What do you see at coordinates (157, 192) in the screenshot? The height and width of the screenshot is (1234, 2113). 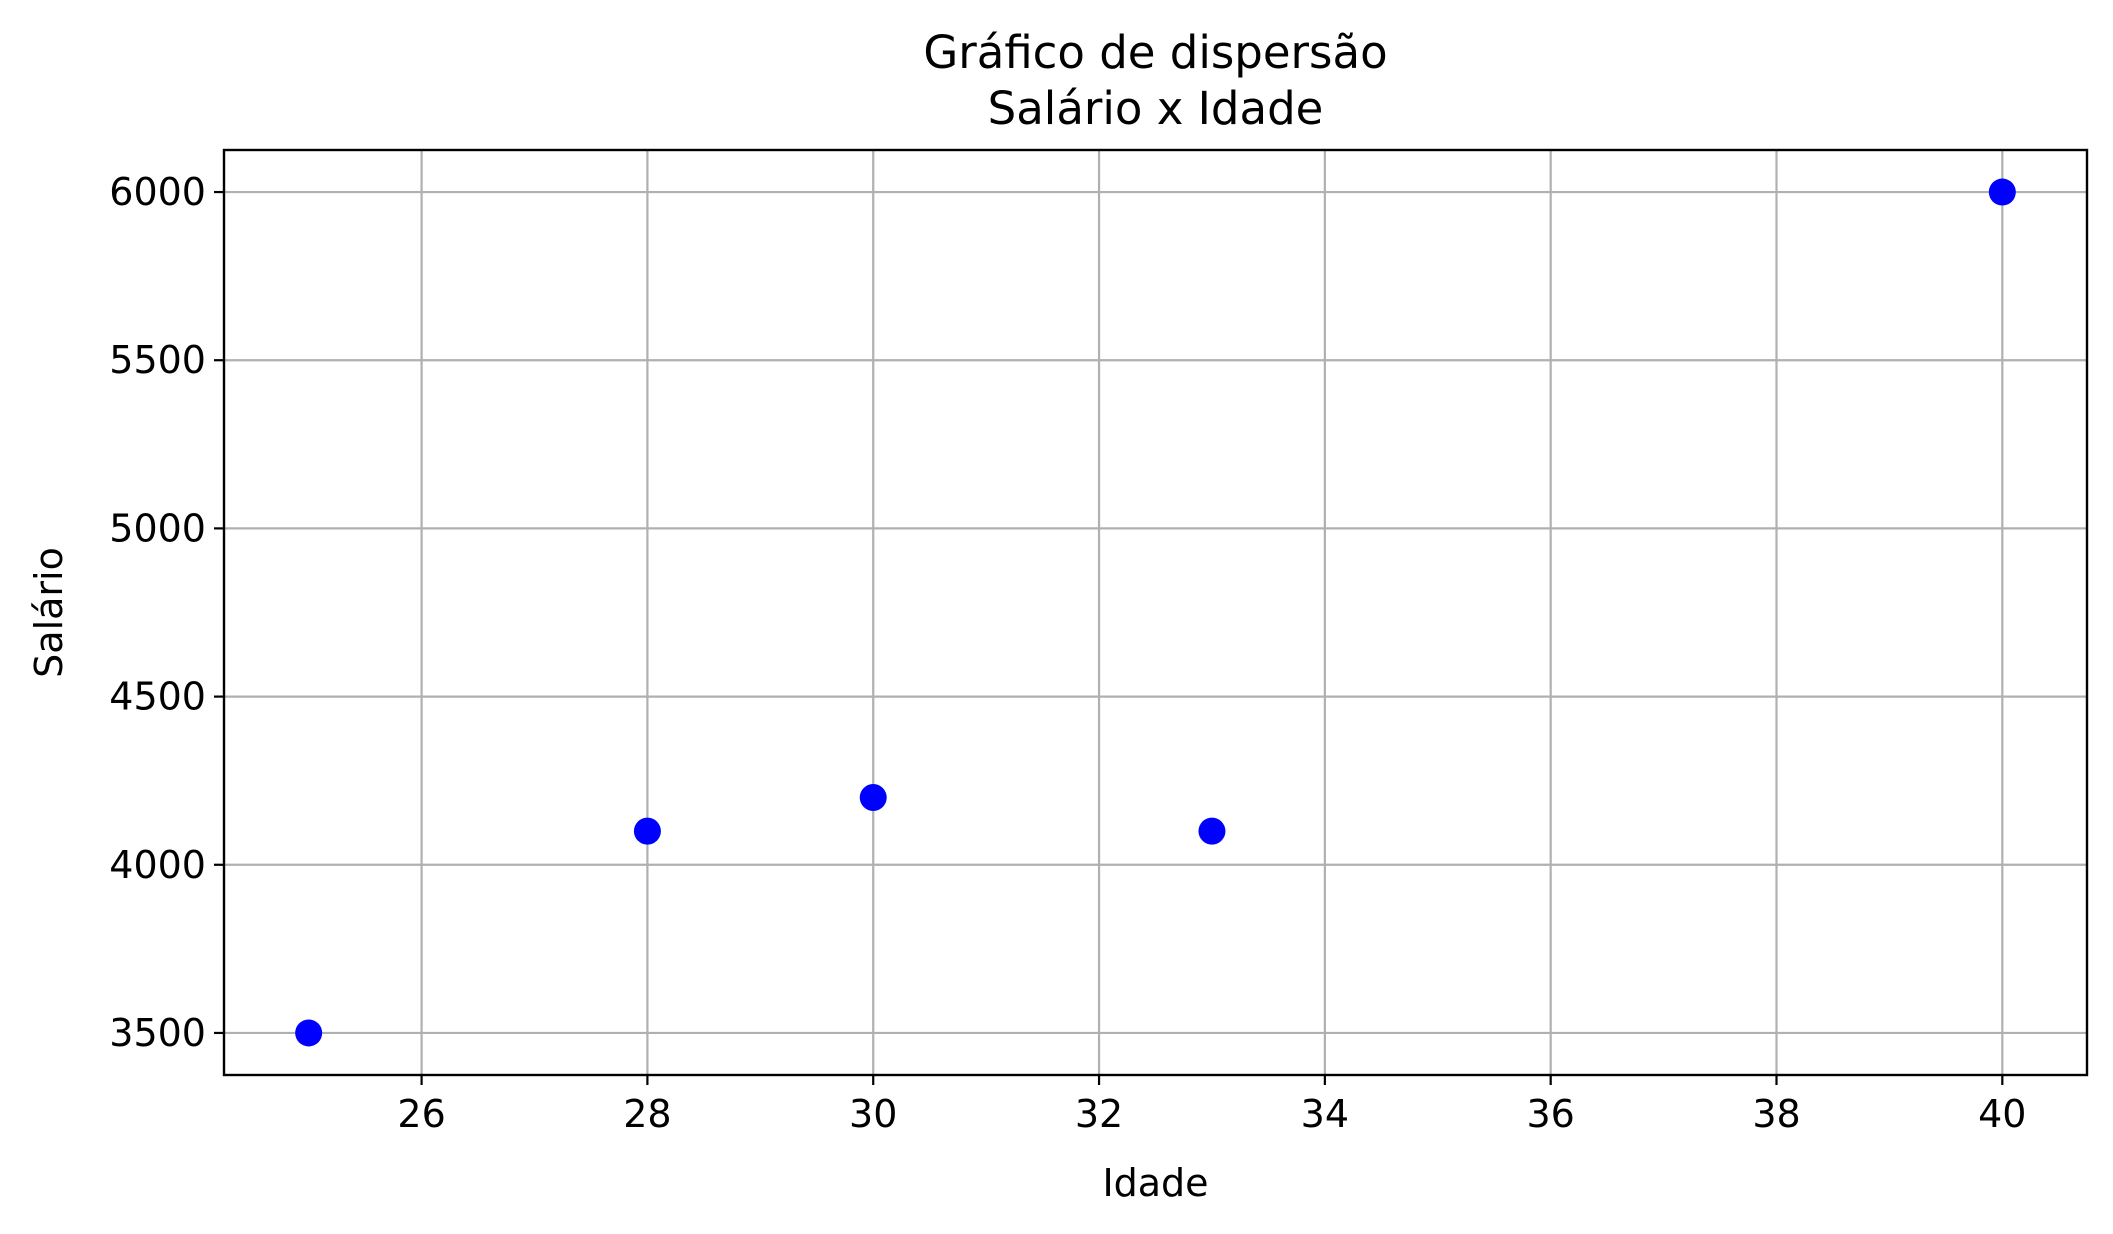 I see `y-tick-label: 6000` at bounding box center [157, 192].